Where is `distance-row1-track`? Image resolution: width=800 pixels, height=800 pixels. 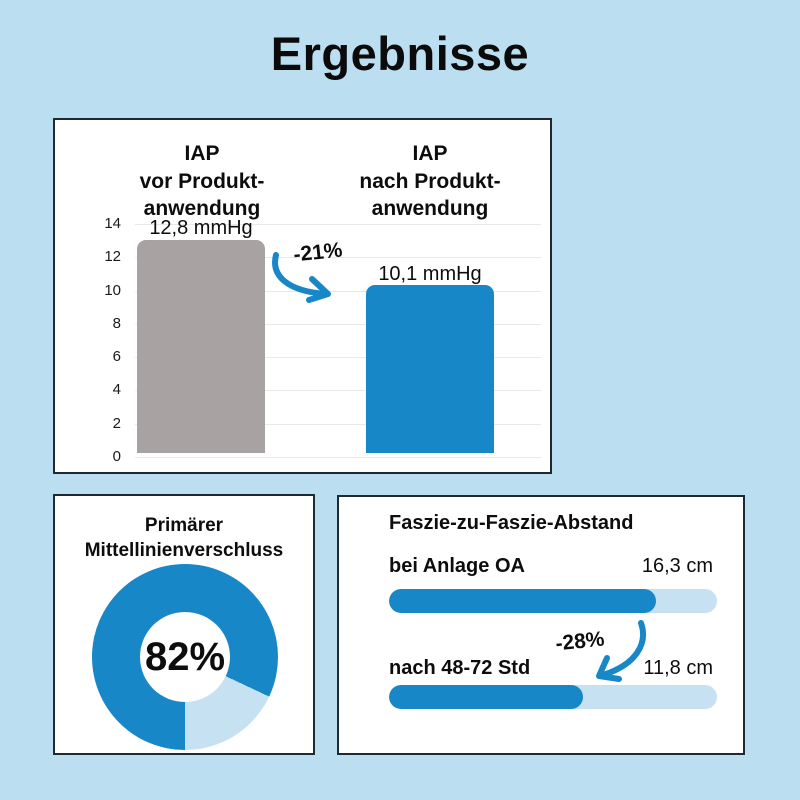
distance-row1-track is located at coordinates (553, 601).